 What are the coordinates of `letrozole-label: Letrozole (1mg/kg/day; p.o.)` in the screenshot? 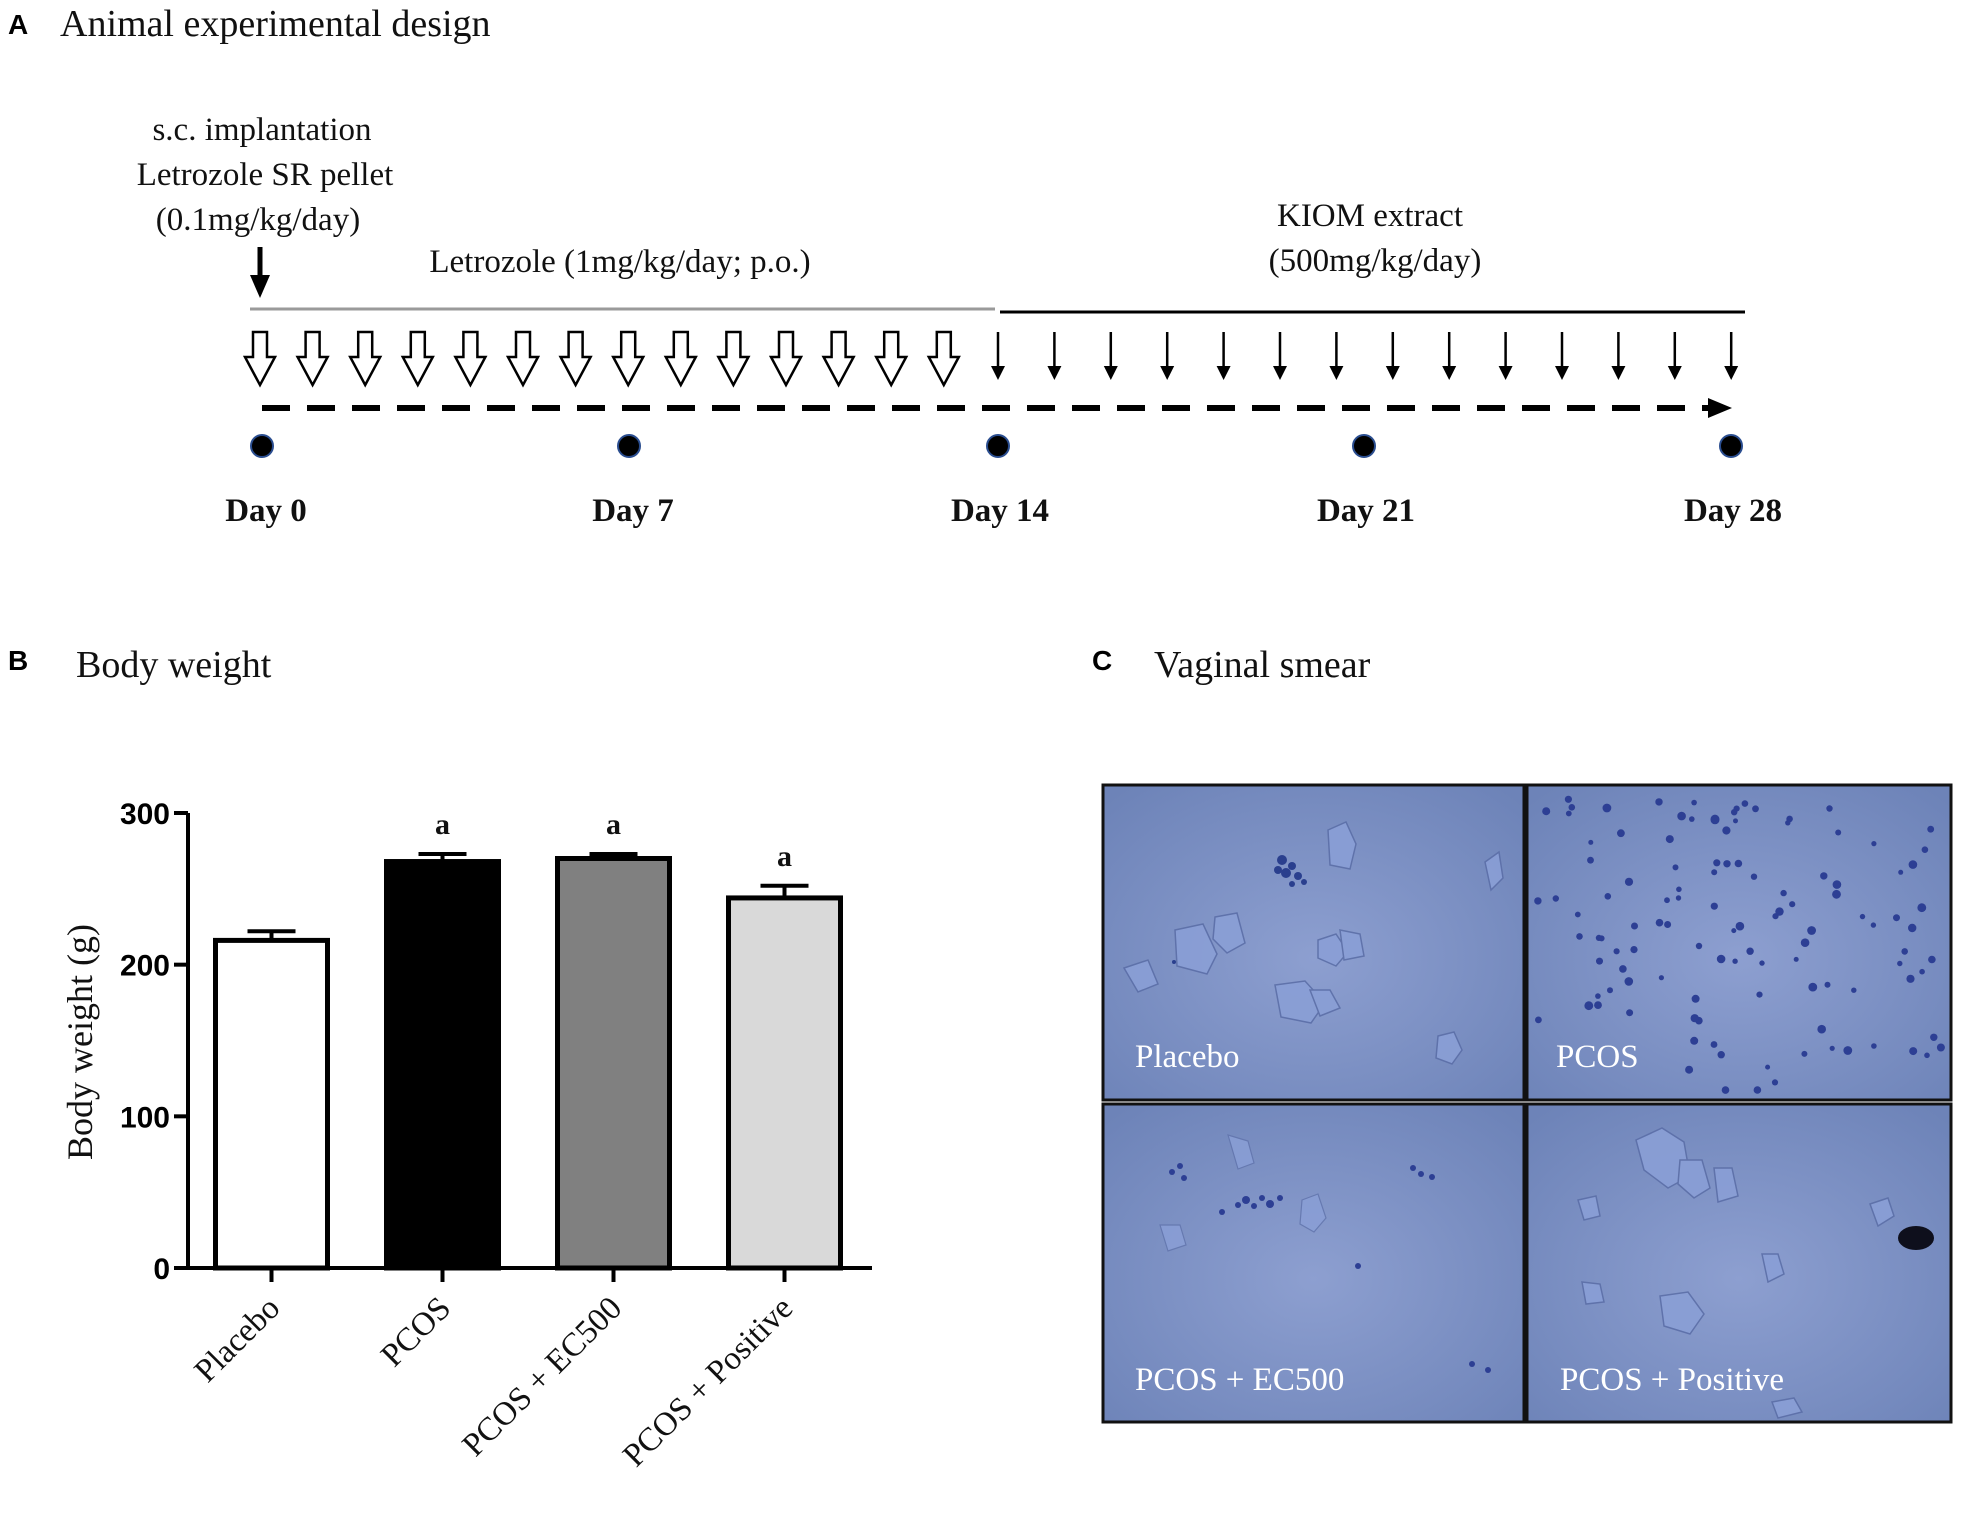 It's located at (619, 262).